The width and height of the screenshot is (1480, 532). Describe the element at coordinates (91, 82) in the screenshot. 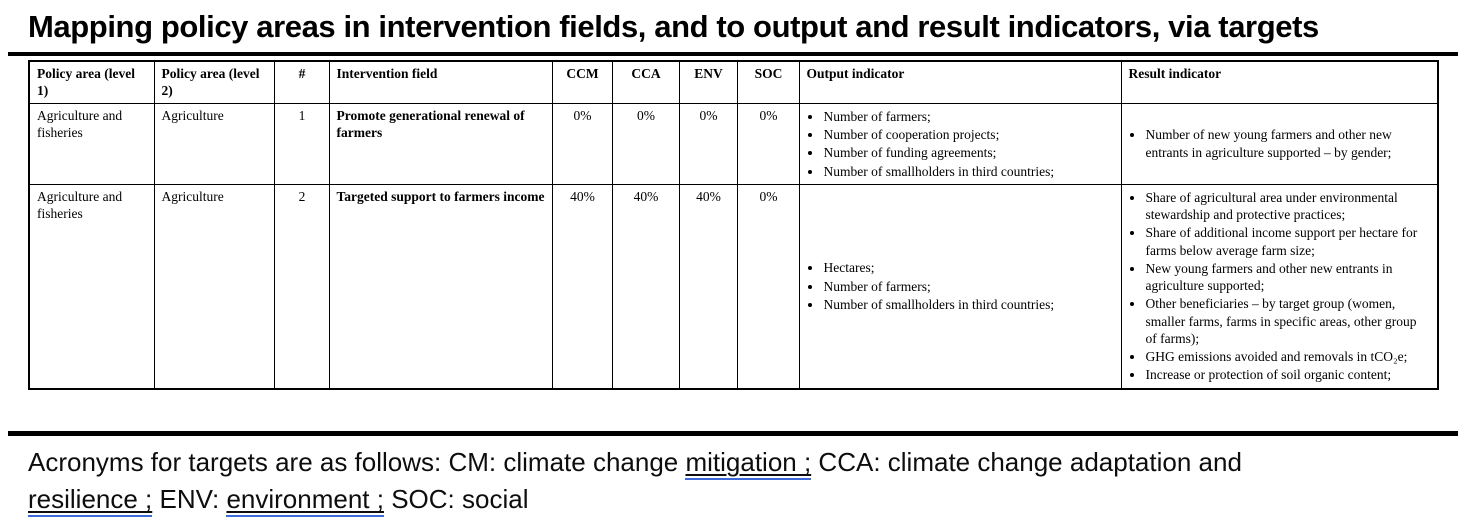

I see `header-policy-area-l1: Policy area (level 1)` at that location.